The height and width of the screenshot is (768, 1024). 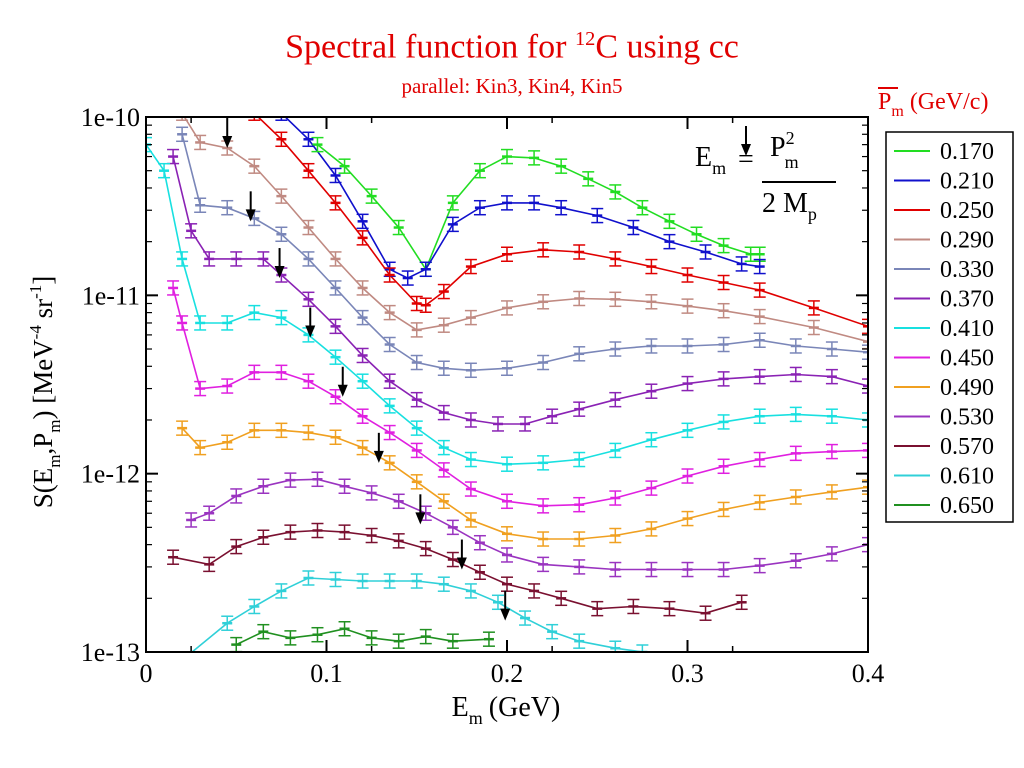 What do you see at coordinates (362, 636) in the screenshot?
I see `series-line-0.650` at bounding box center [362, 636].